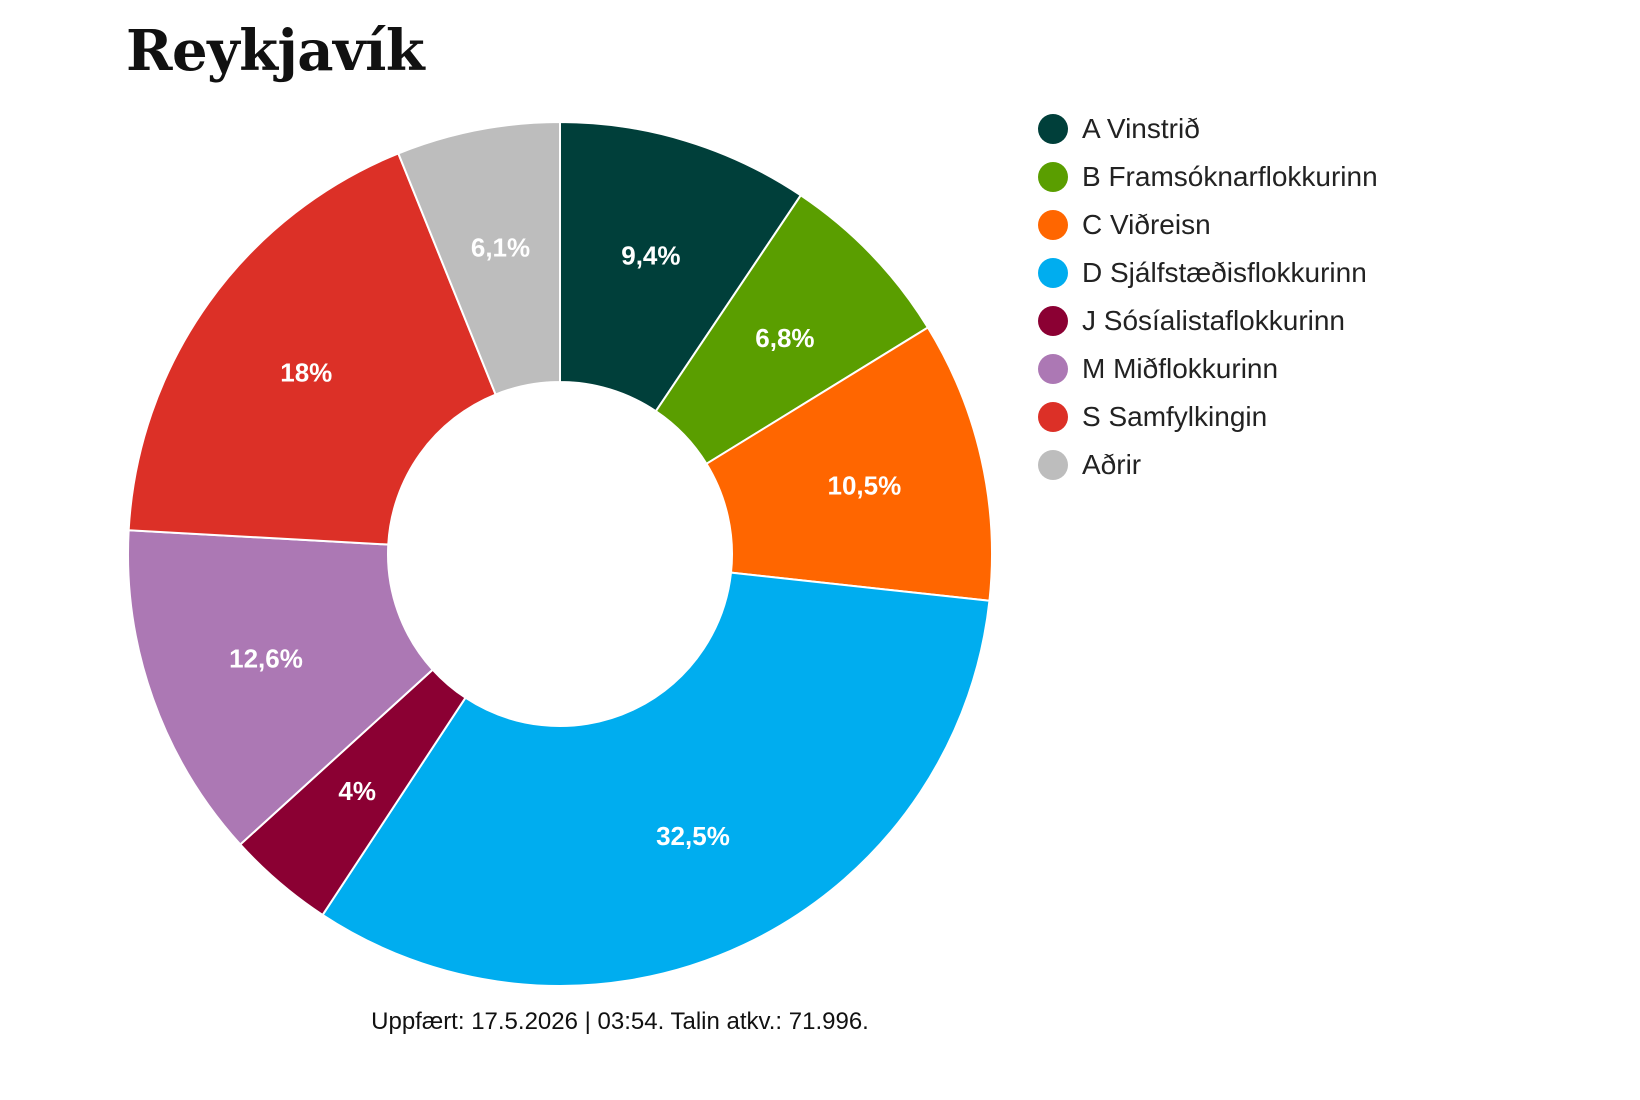 Image resolution: width=1640 pixels, height=1100 pixels. I want to click on legend-item-adrir: Aðrir, so click(1208, 465).